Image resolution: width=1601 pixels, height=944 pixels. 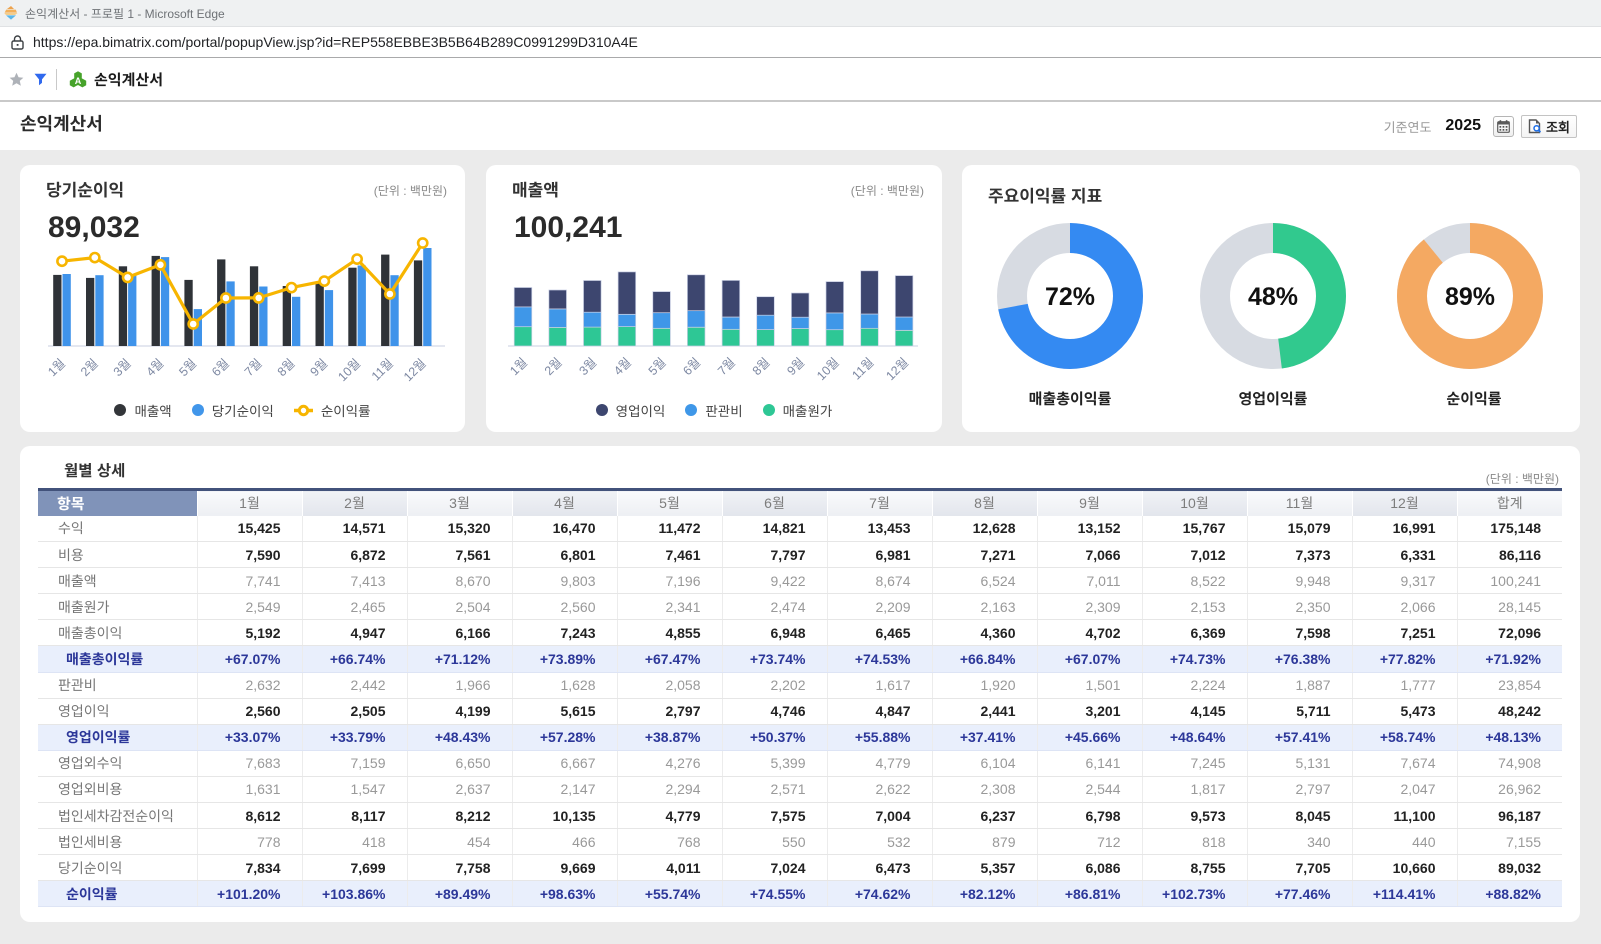 I want to click on svg-text: 48%, so click(x=1273, y=297).